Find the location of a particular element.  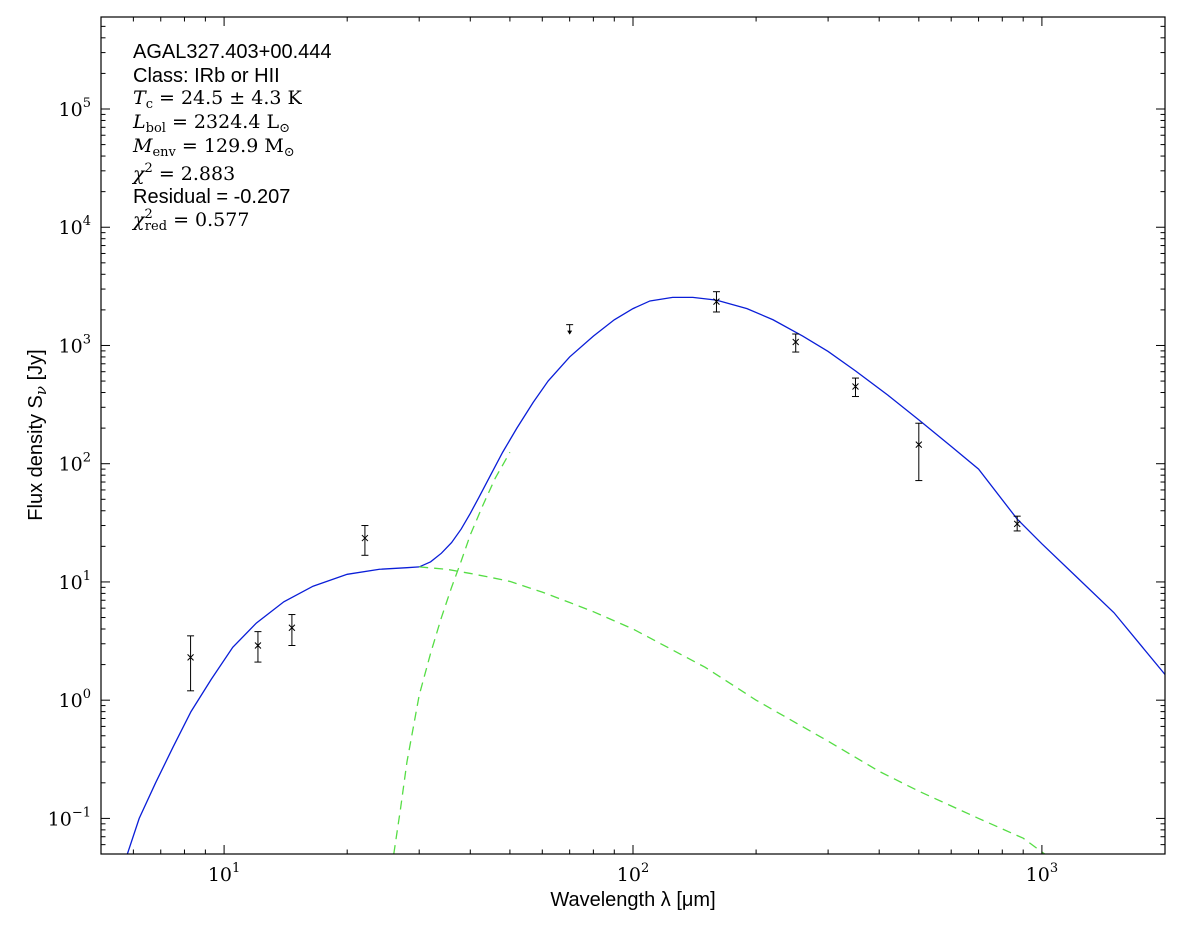

y-tick-label: 10⁻¹ is located at coordinates (69, 817).